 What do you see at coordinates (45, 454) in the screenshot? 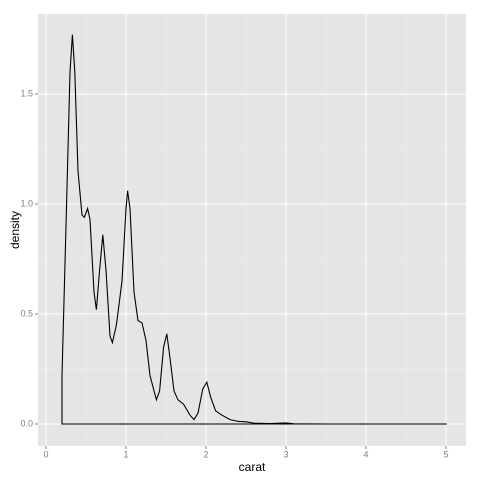
I see `x-tick-label: 0` at bounding box center [45, 454].